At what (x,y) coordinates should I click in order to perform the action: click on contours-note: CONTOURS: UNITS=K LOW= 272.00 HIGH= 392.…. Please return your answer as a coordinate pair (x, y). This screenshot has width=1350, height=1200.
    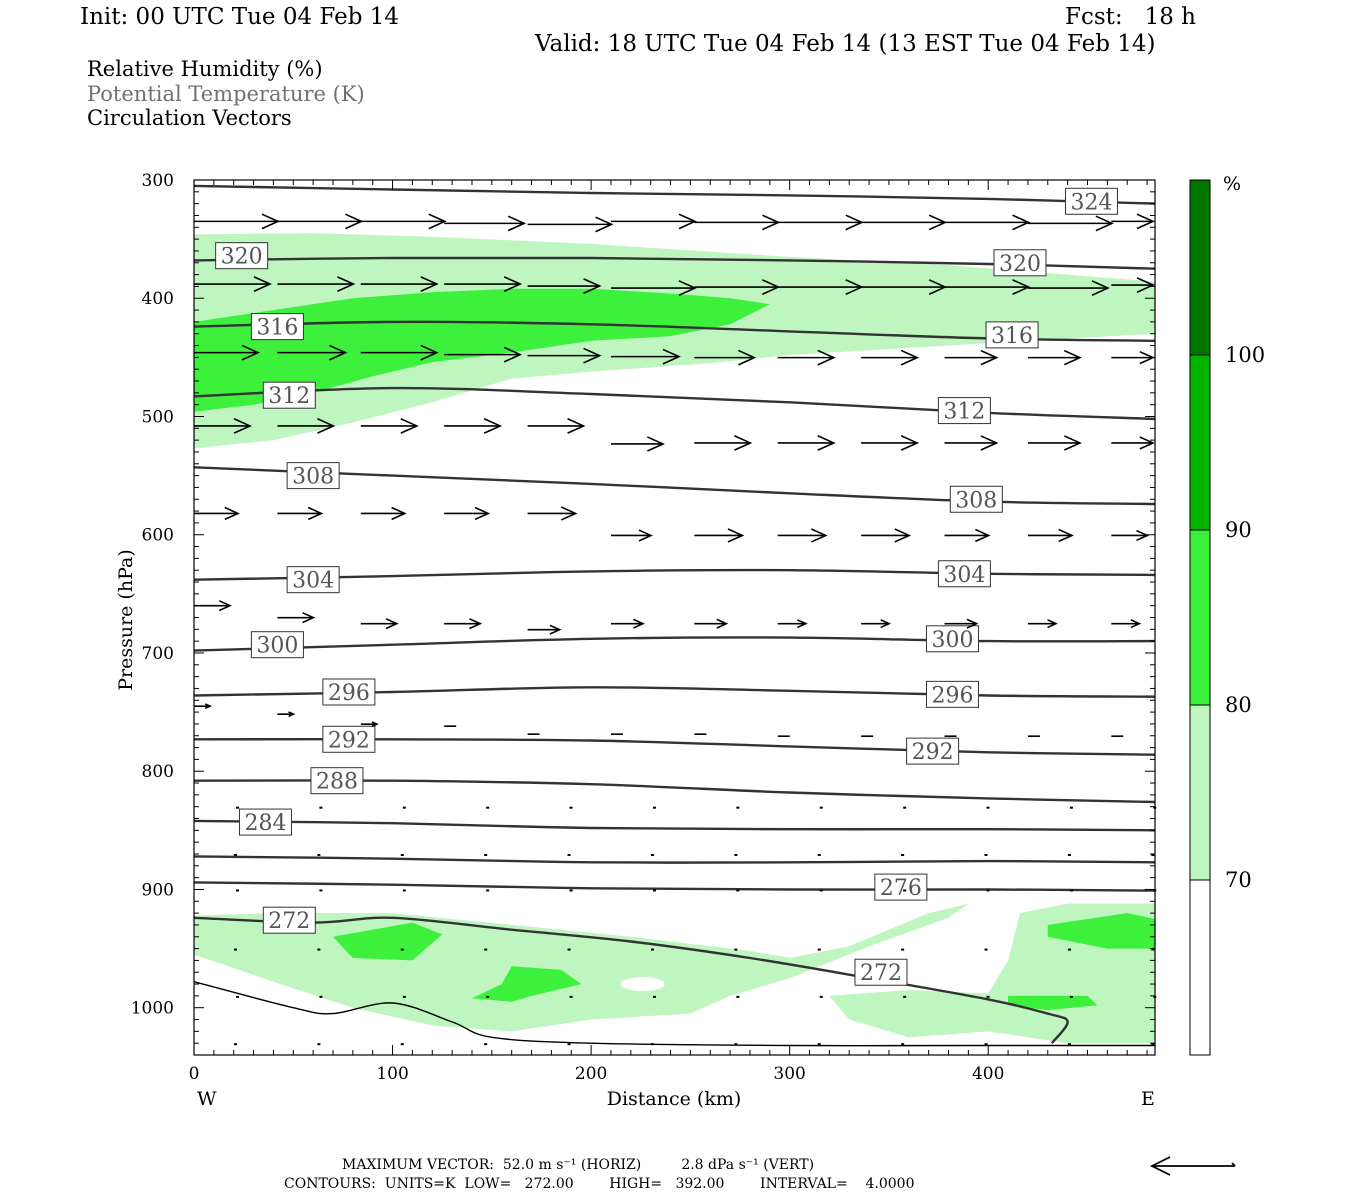
    Looking at the image, I should click on (599, 1184).